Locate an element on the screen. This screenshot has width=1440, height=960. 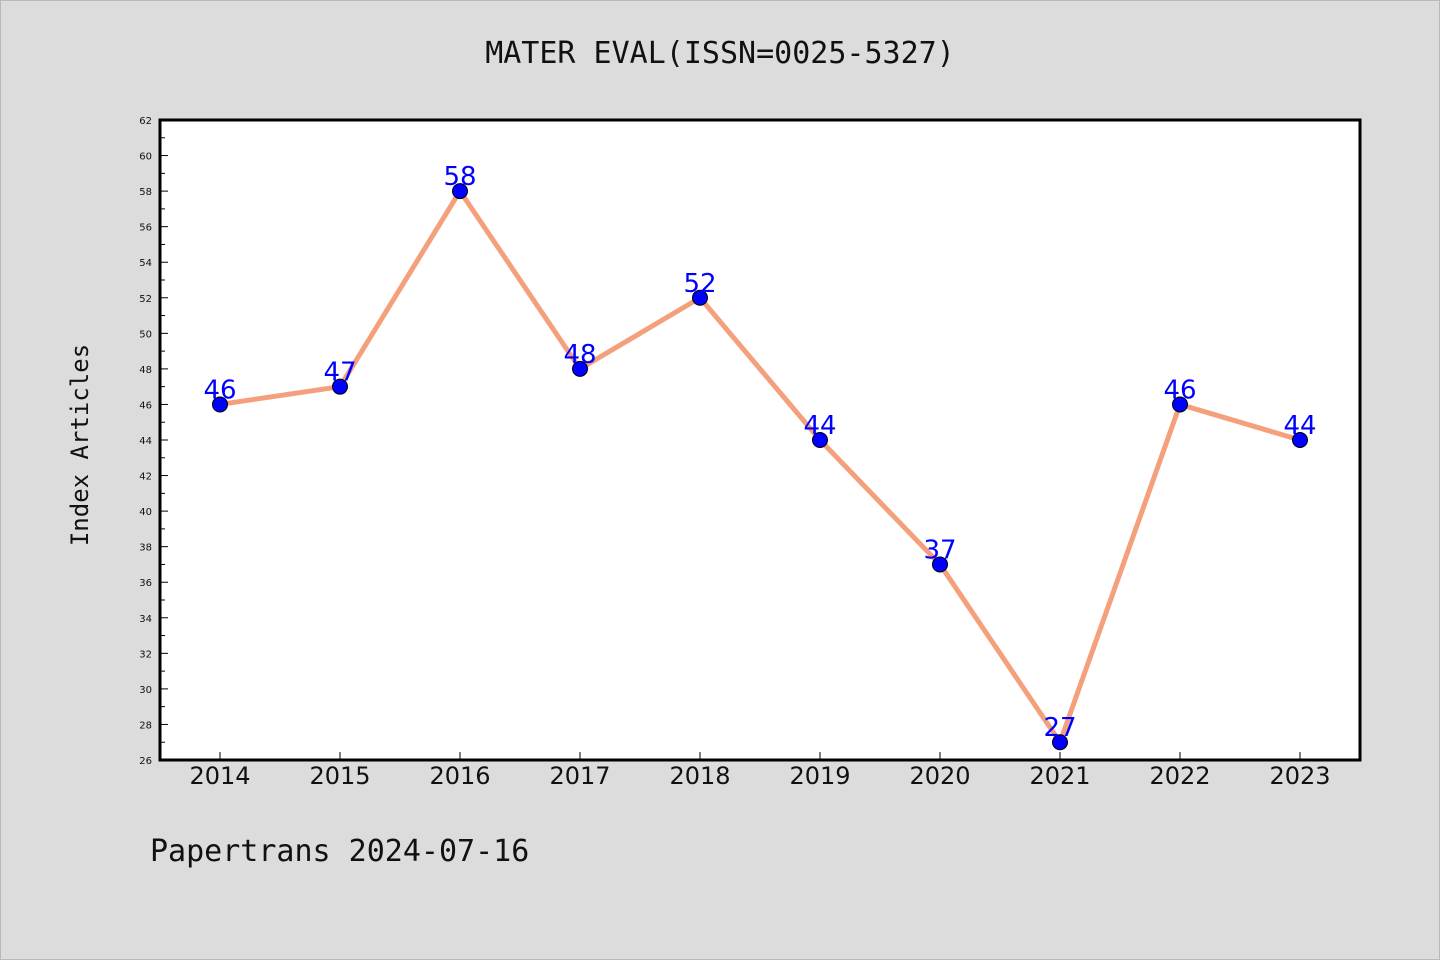
y-tick-label: 42 is located at coordinates (145, 477).